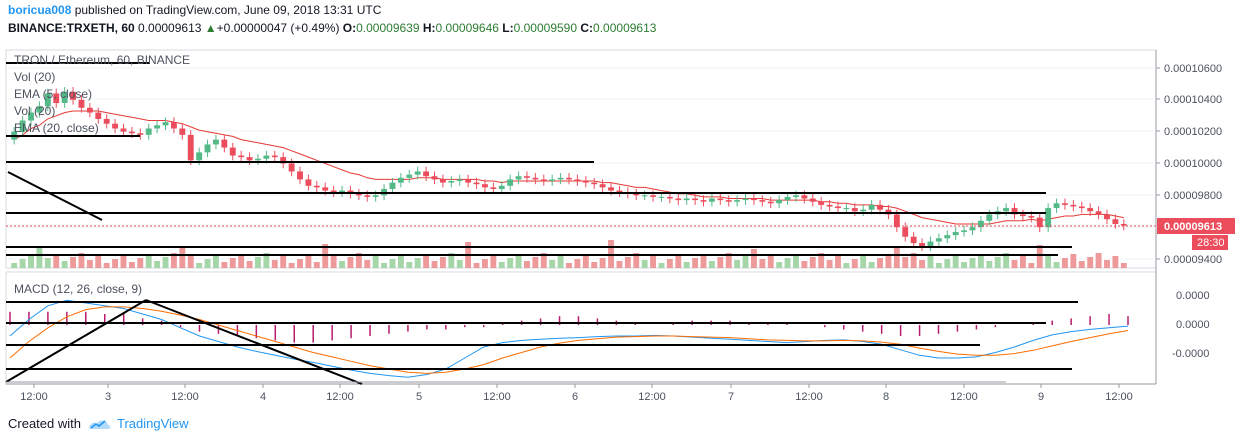 This screenshot has height=442, width=1236. I want to click on author-link: boricua008, so click(40, 10).